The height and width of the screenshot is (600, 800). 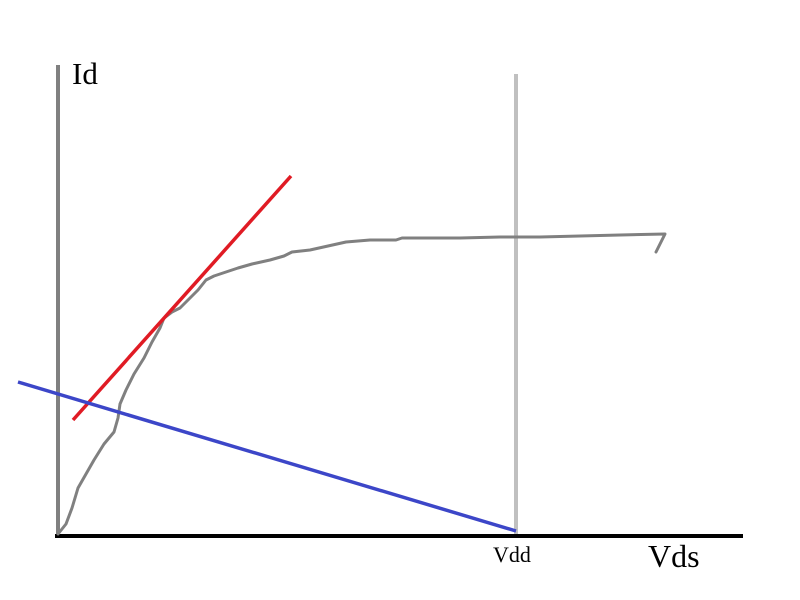 I want to click on vdd-label: Vdd, so click(x=512, y=554).